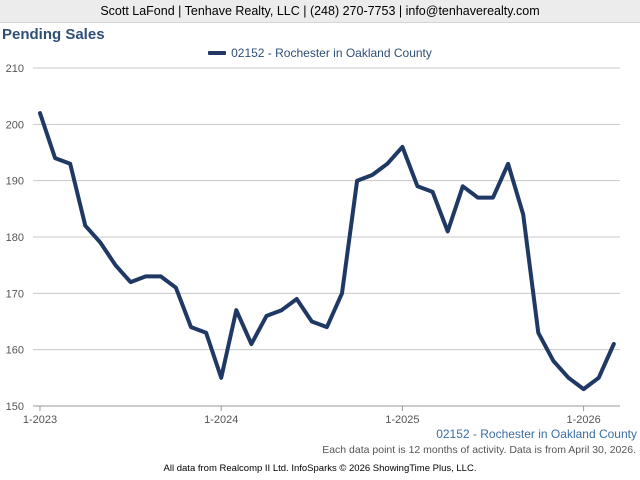 The image size is (640, 480). What do you see at coordinates (15, 182) in the screenshot?
I see `y-tick-label: 190` at bounding box center [15, 182].